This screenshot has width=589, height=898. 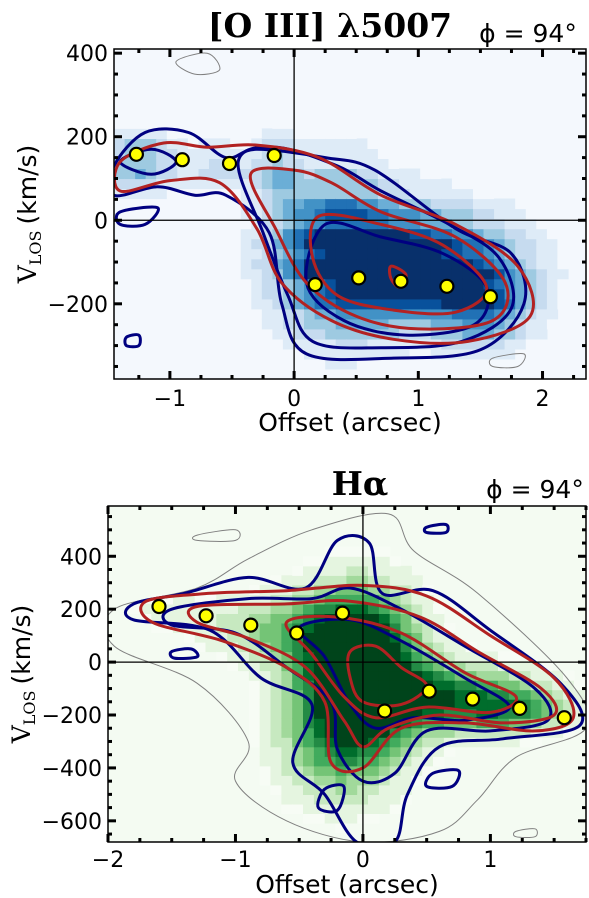 What do you see at coordinates (72, 822) in the screenshot?
I see `y-tick-label: −600` at bounding box center [72, 822].